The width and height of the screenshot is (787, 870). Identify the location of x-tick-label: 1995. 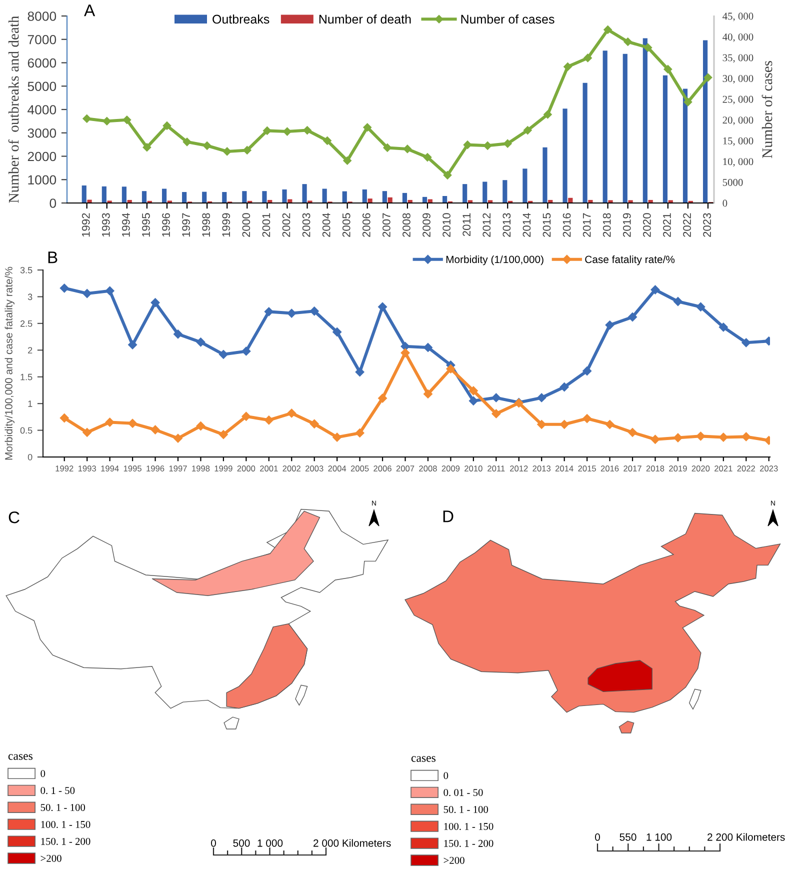
(146, 225).